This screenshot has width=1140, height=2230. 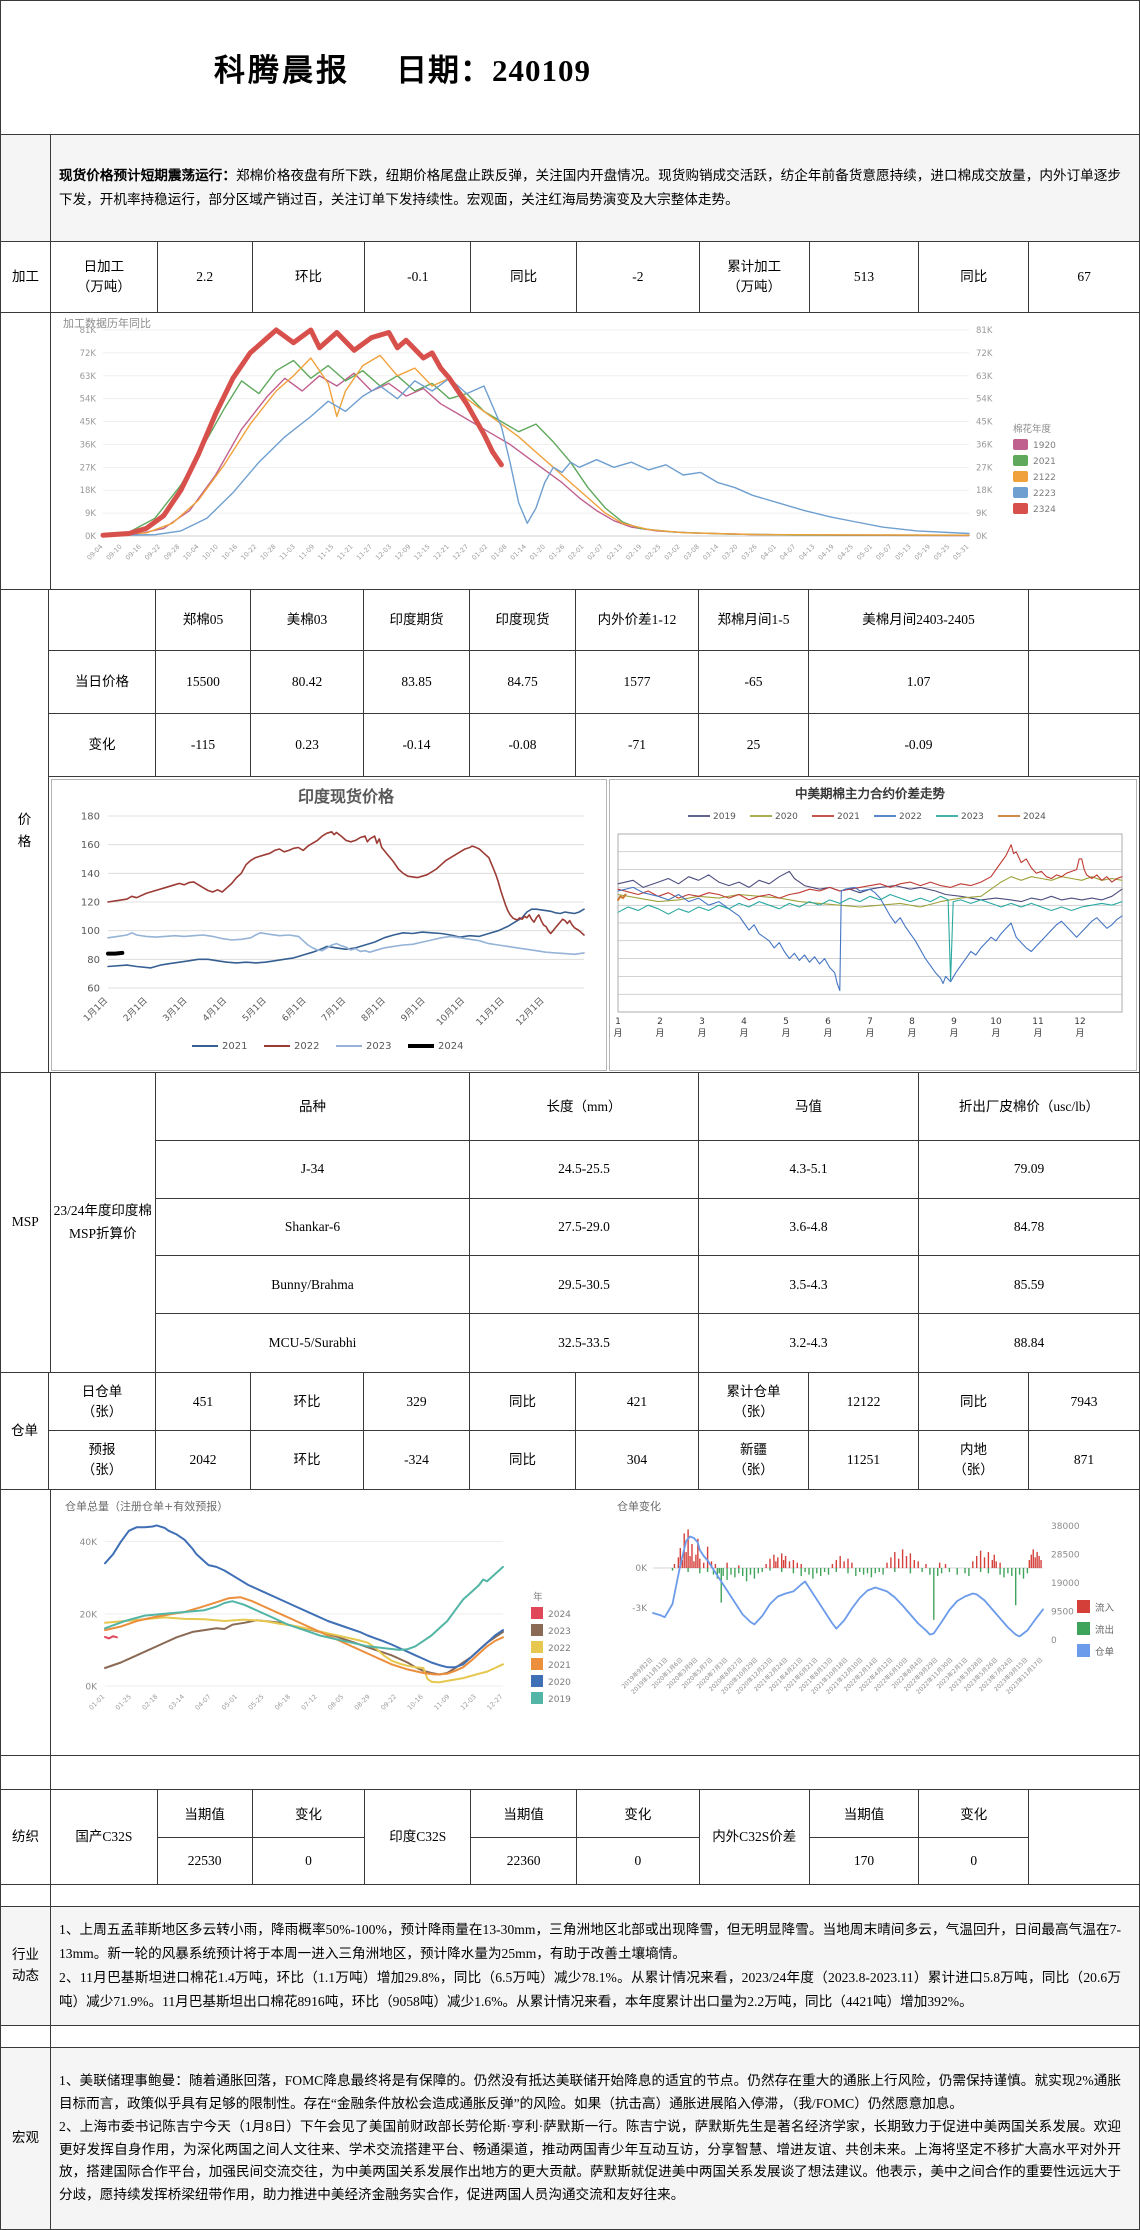 What do you see at coordinates (234, 1046) in the screenshot?
I see `svg-text: 2021` at bounding box center [234, 1046].